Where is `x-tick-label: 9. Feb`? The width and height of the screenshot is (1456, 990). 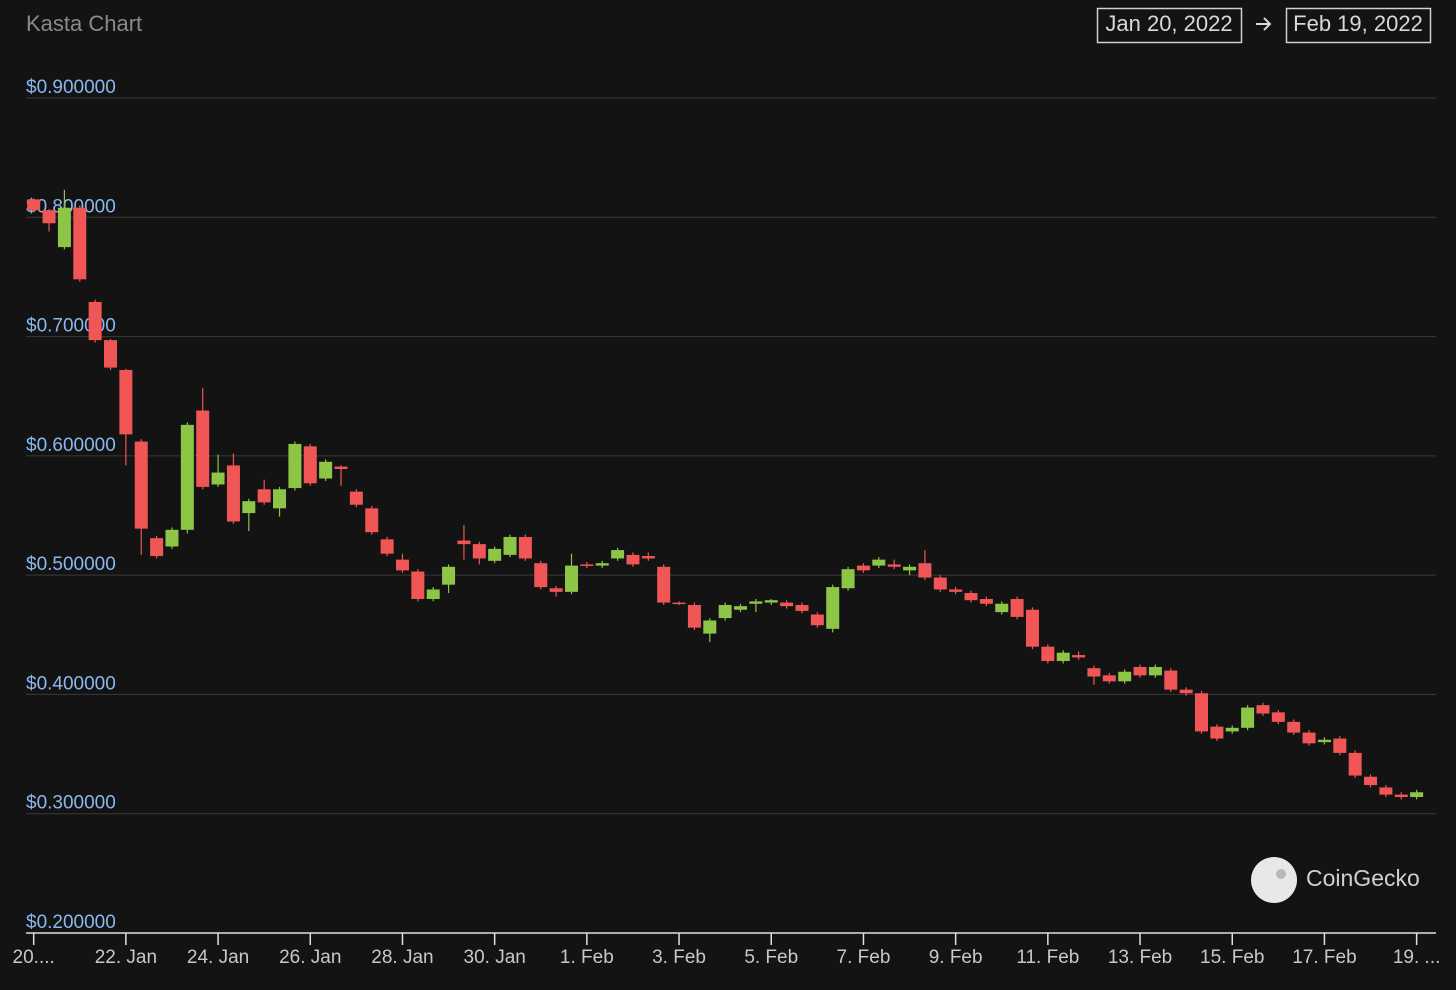 x-tick-label: 9. Feb is located at coordinates (956, 957).